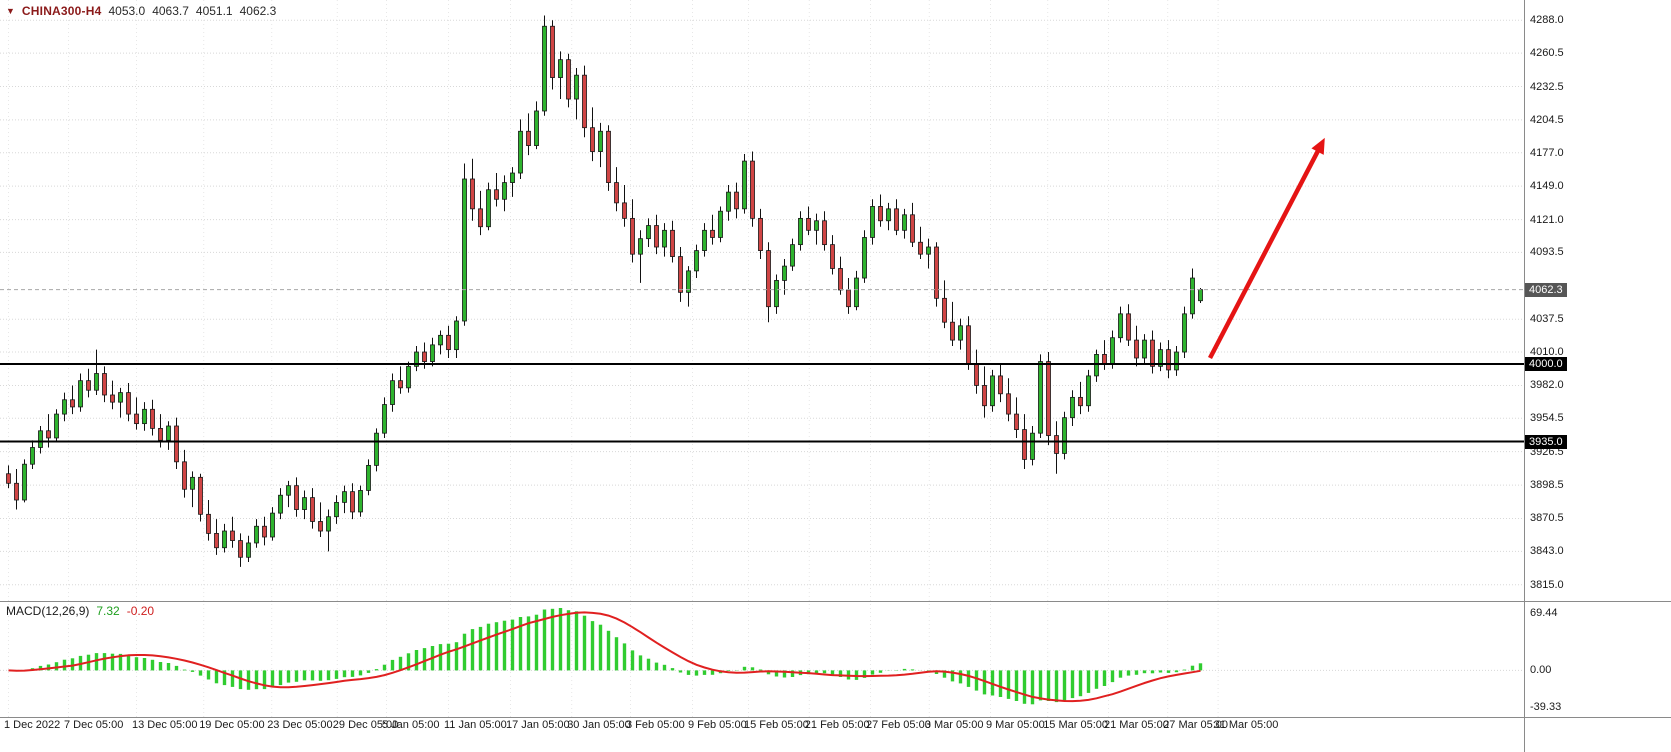  What do you see at coordinates (1547, 53) in the screenshot?
I see `price-axis-label: 4260.5` at bounding box center [1547, 53].